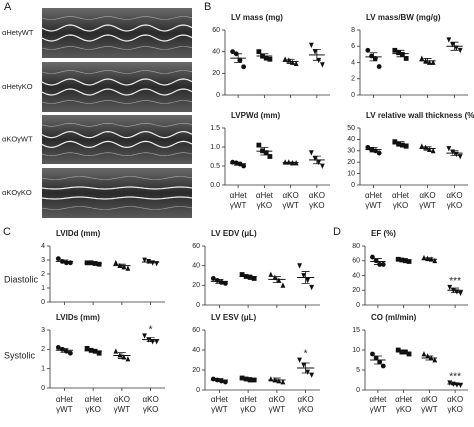 The height and width of the screenshot is (427, 474). Describe the element at coordinates (17, 86) in the screenshot. I see `image-label: αHetγKO` at that location.